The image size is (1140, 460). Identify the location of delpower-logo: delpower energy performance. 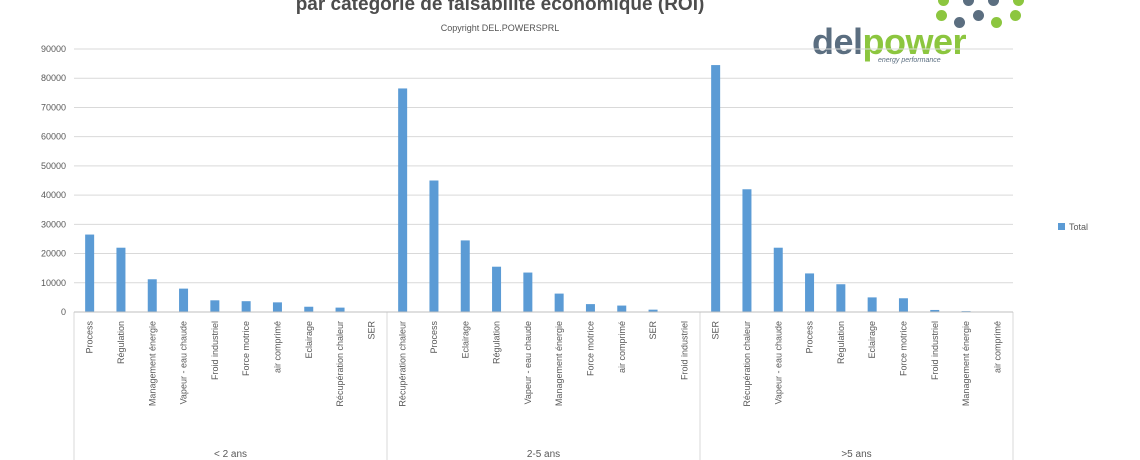
(923, 35).